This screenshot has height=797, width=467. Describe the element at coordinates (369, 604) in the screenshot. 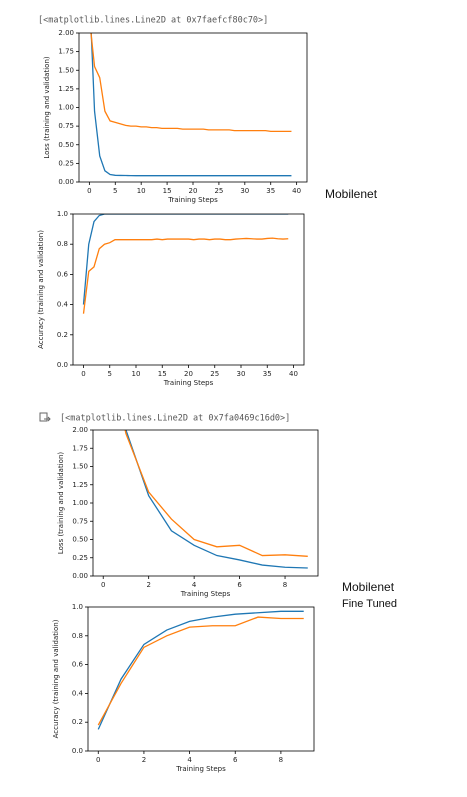

I see `side-label: Fine Tuned` at that location.